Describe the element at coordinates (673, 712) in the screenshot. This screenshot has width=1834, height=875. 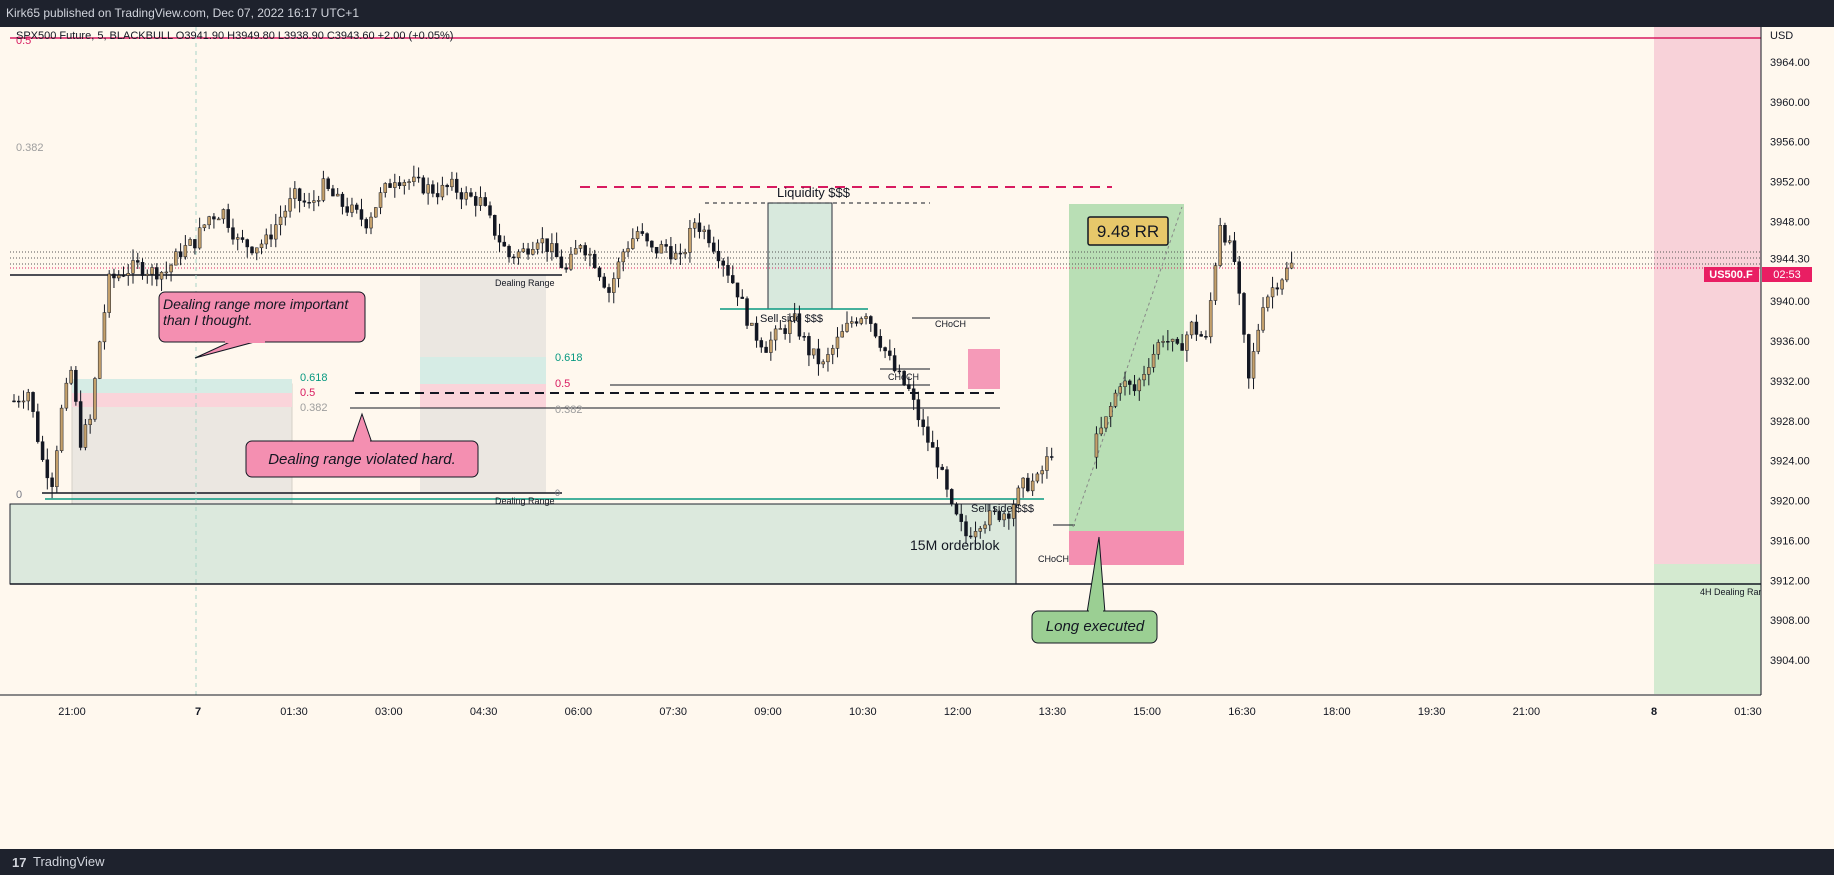
I see `x-tick-label: 07:30` at that location.